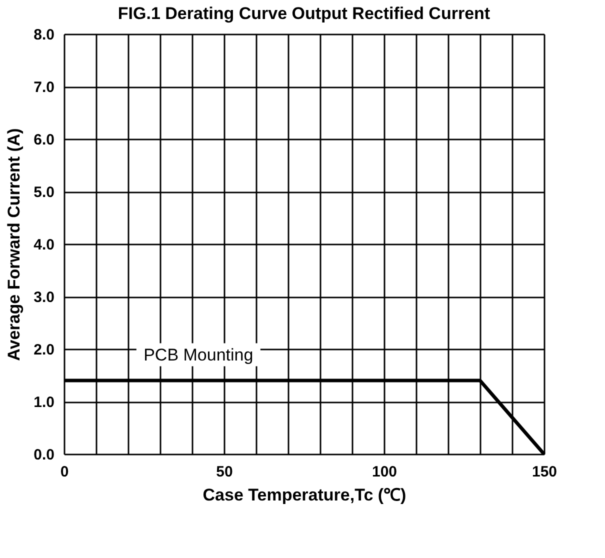 The image size is (605, 558). What do you see at coordinates (304, 13) in the screenshot?
I see `chart-title: FIG.1 Derating Curve Output Rectified Current` at bounding box center [304, 13].